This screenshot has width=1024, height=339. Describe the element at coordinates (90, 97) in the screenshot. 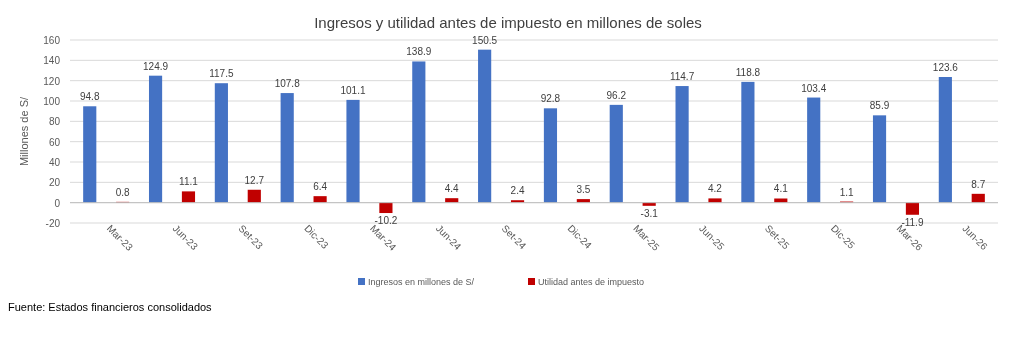

I see `data-label: 94.8` at that location.